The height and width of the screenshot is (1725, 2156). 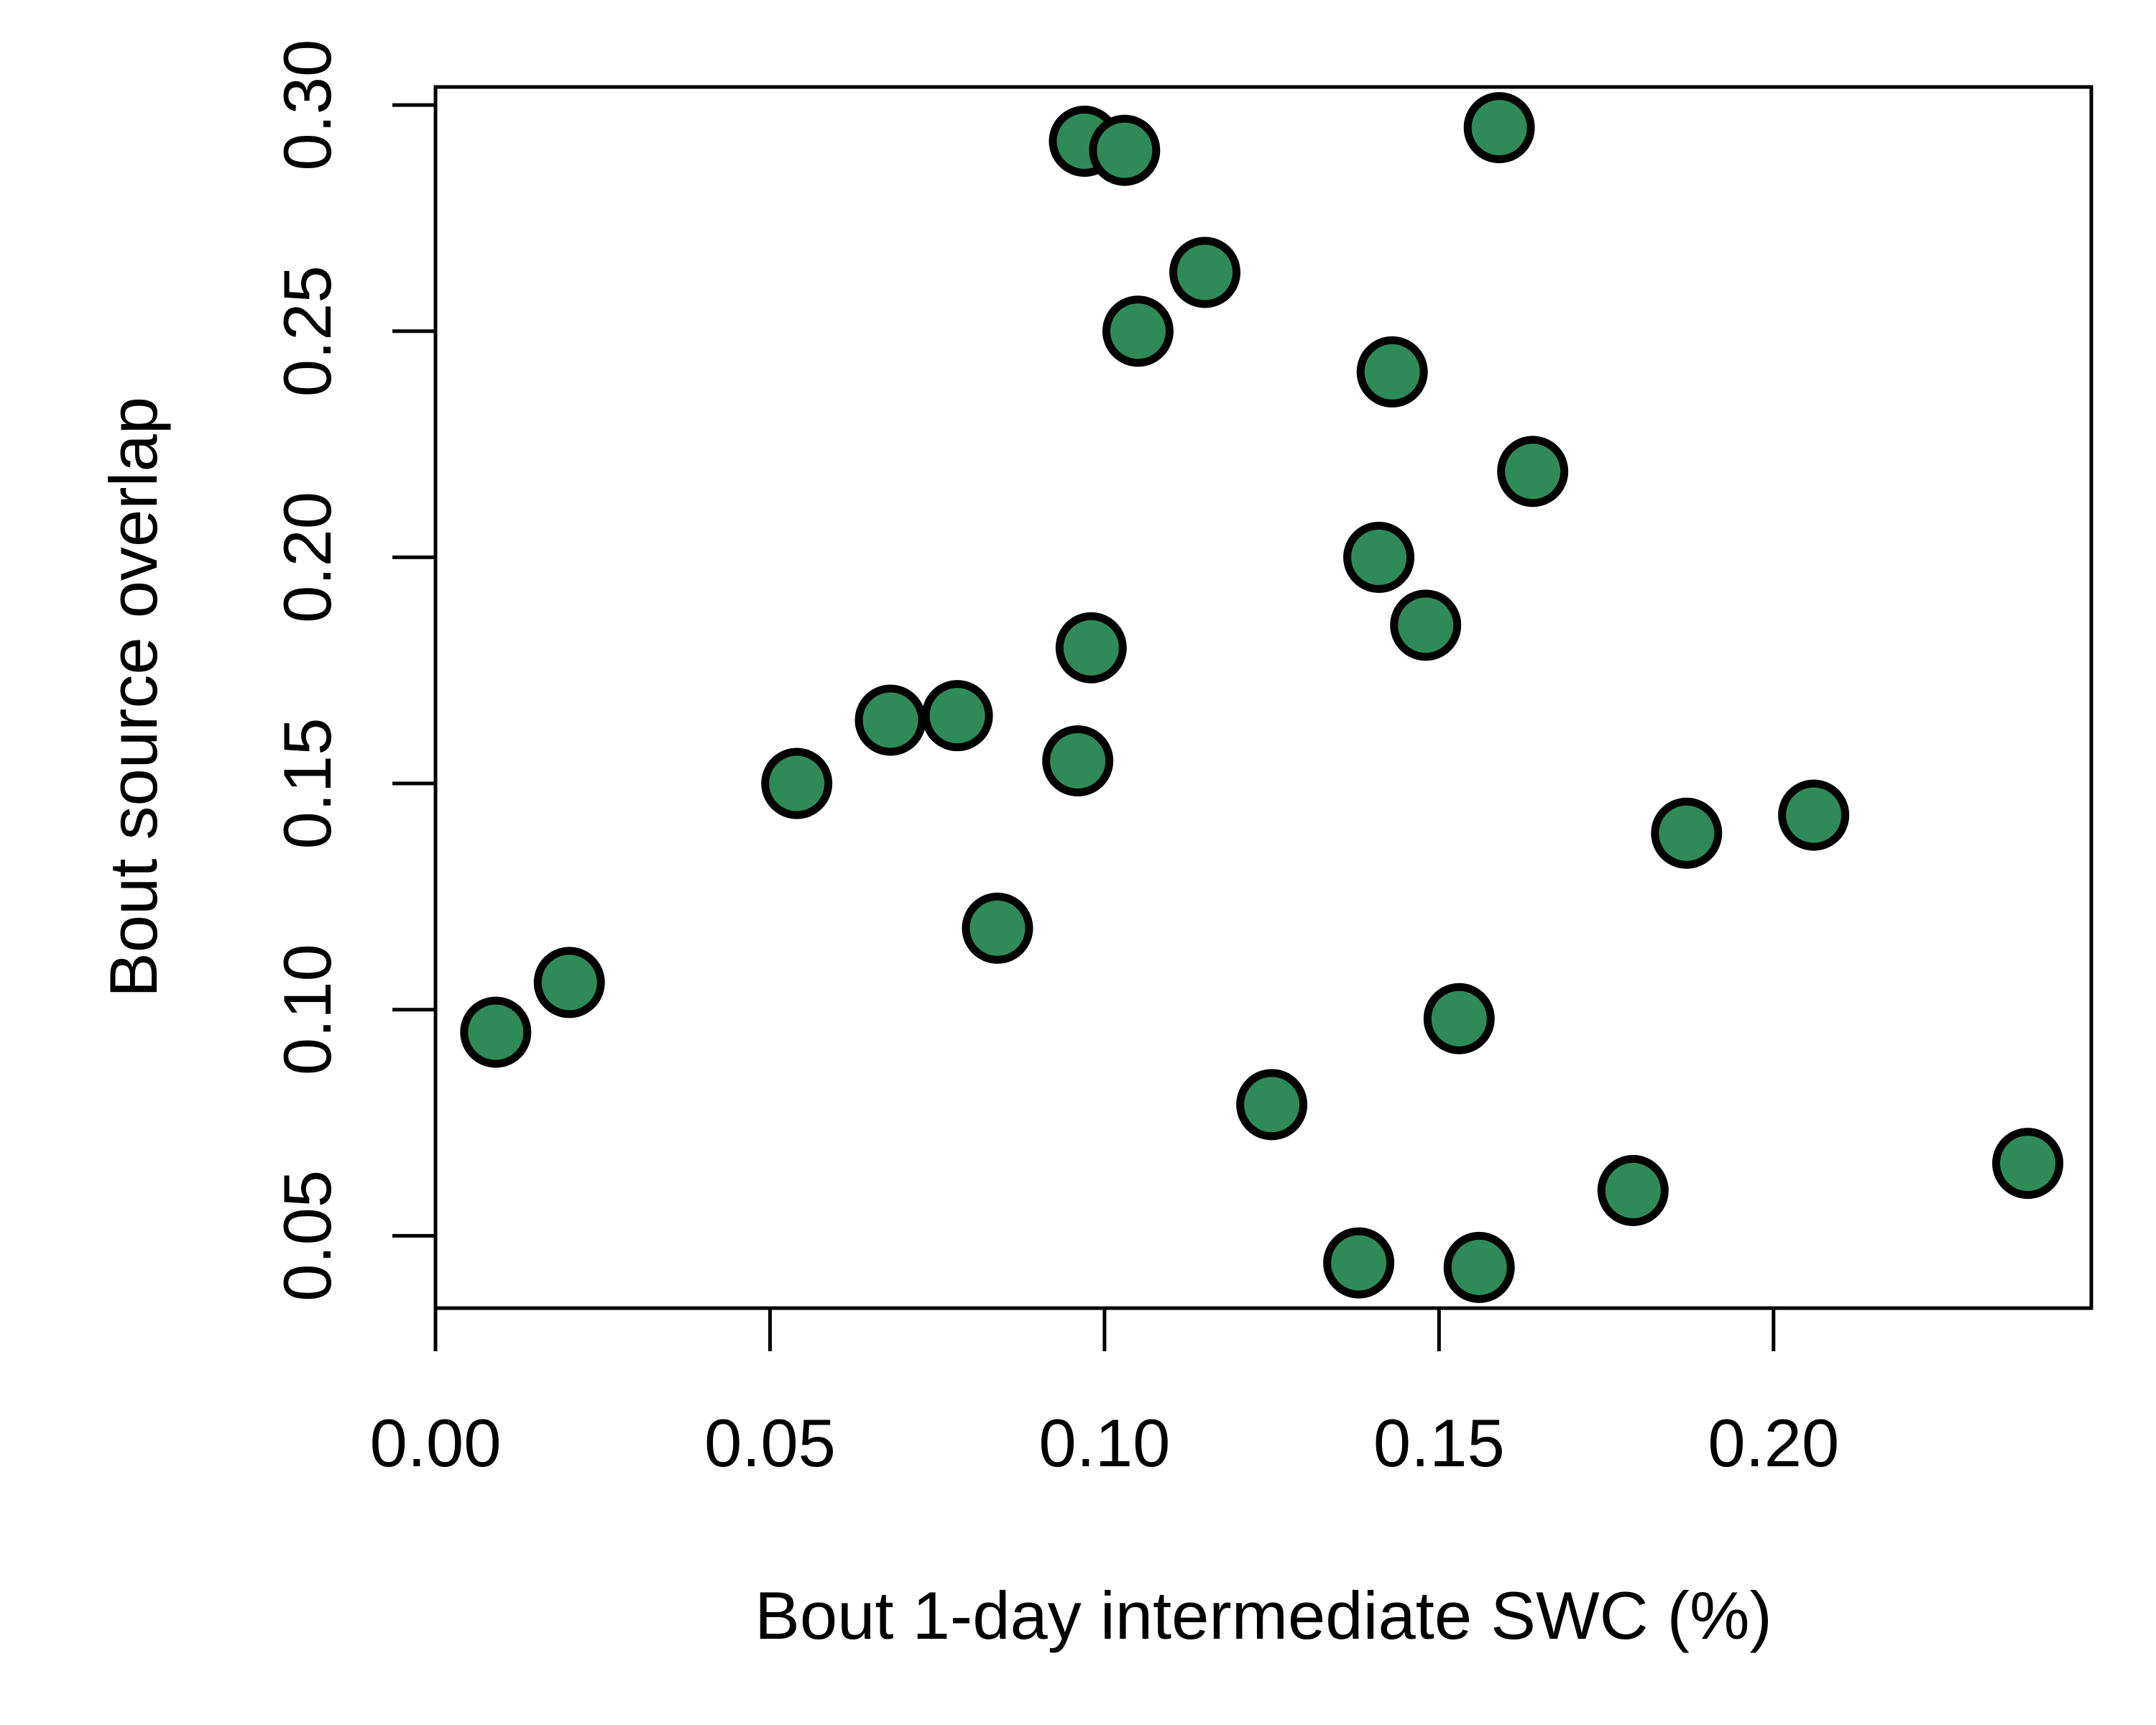 I want to click on y-tick-label: 0.05, so click(x=307, y=1236).